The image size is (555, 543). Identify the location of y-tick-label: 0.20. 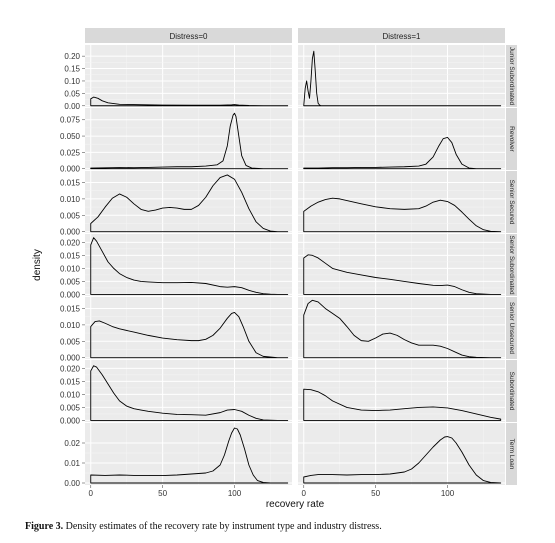
(72, 56).